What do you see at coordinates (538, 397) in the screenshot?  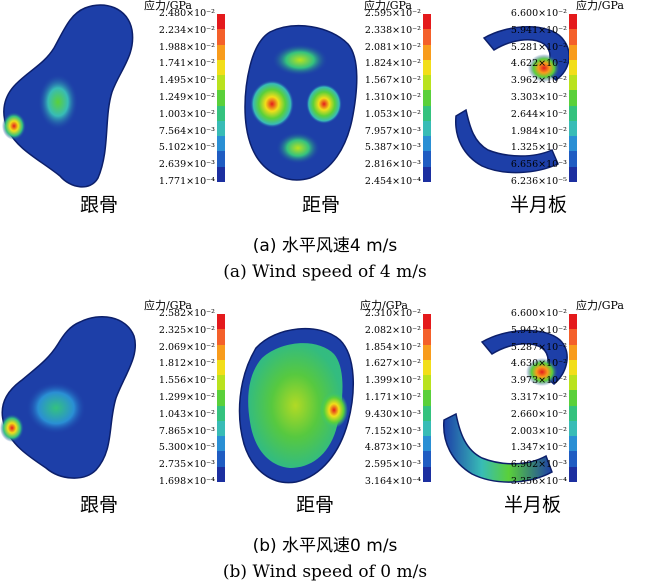 I see `legend-value-label: 3.317×10⁻²` at bounding box center [538, 397].